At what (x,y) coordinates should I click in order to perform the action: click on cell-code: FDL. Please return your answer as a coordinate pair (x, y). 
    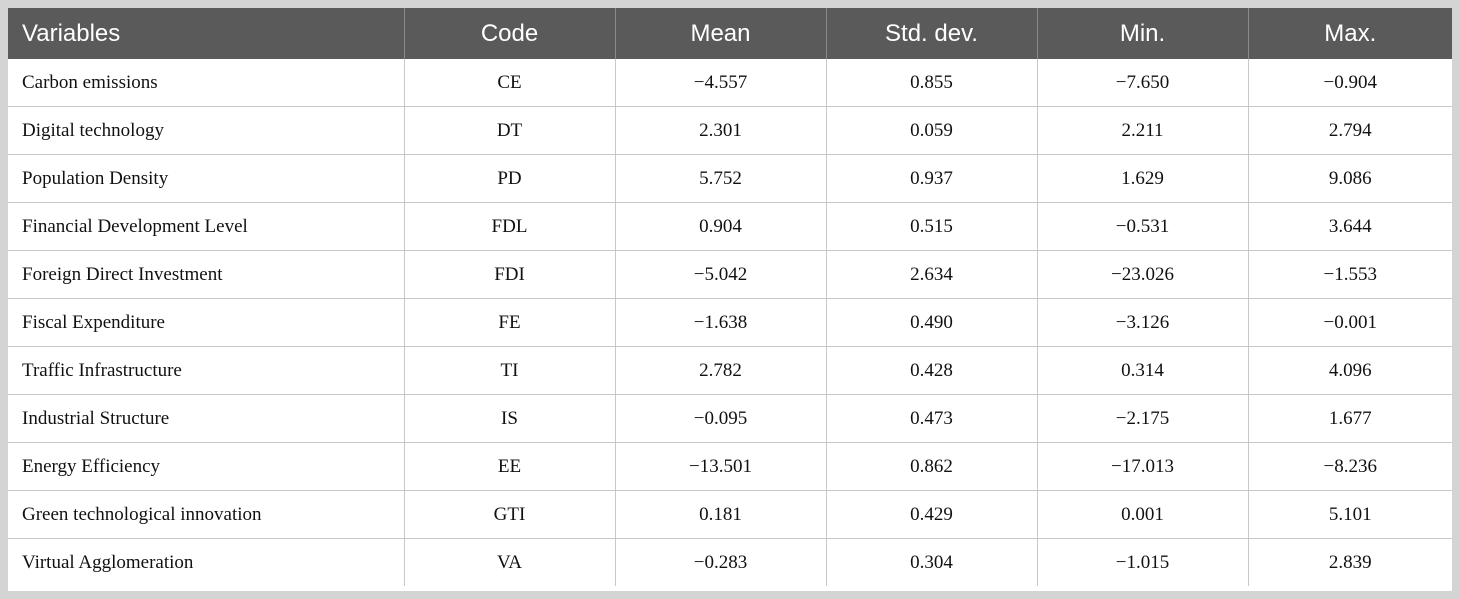
    Looking at the image, I should click on (510, 226).